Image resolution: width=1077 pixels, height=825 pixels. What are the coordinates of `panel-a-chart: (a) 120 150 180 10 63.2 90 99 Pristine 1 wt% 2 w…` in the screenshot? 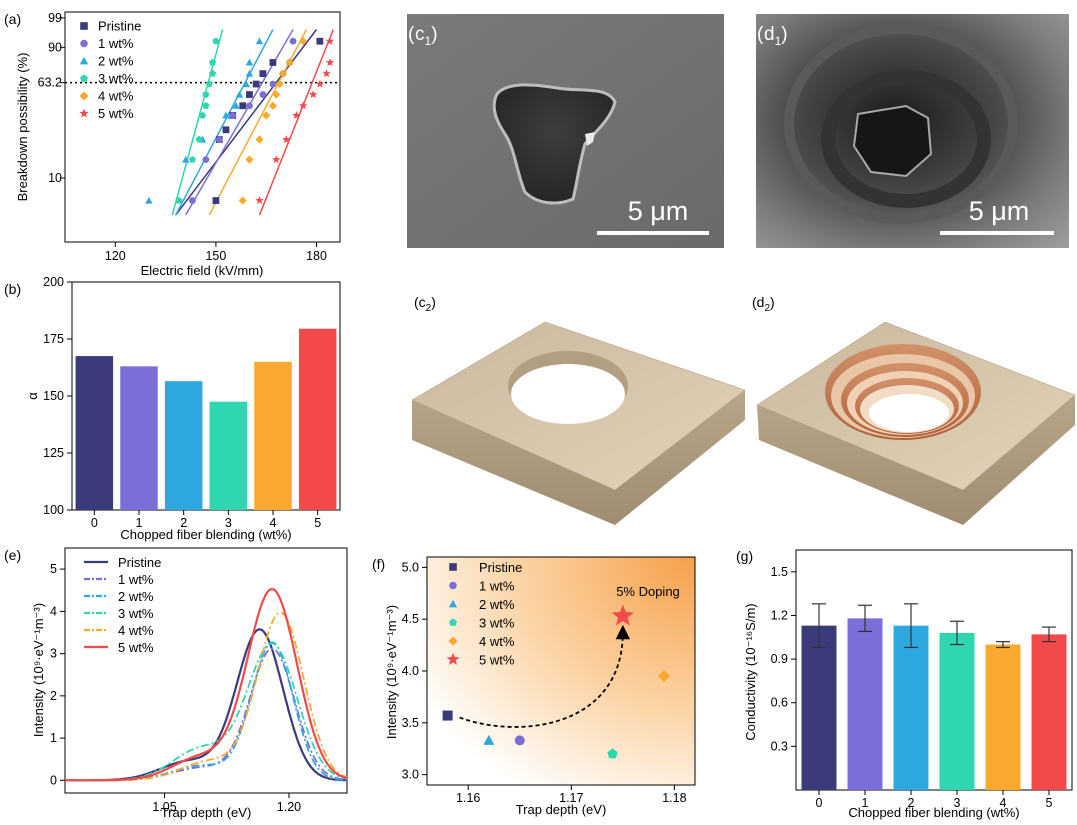 It's located at (172, 144).